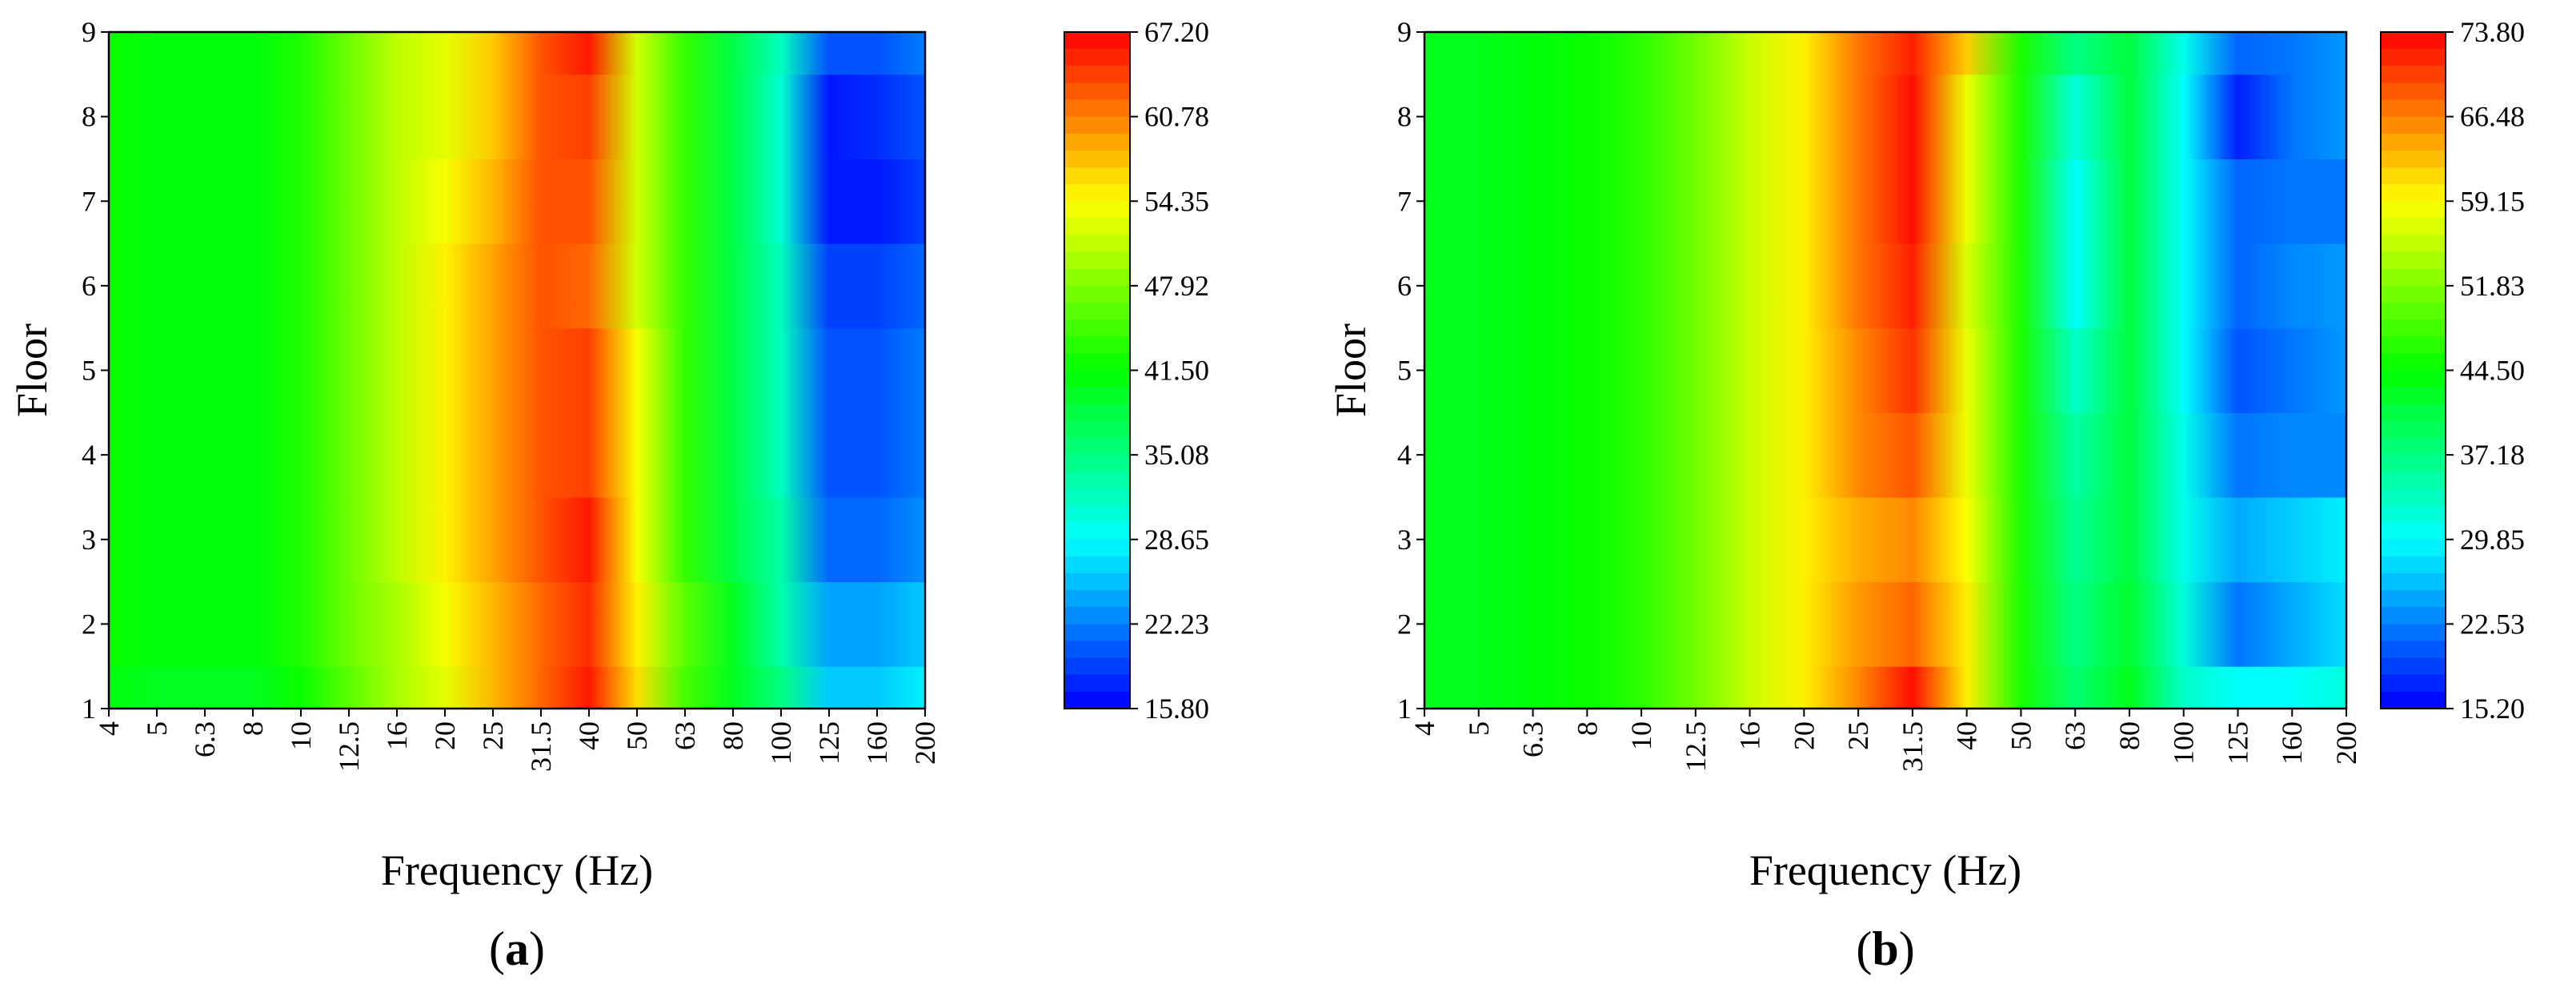 The image size is (2576, 996). I want to click on y-tick-label: 6, so click(89, 286).